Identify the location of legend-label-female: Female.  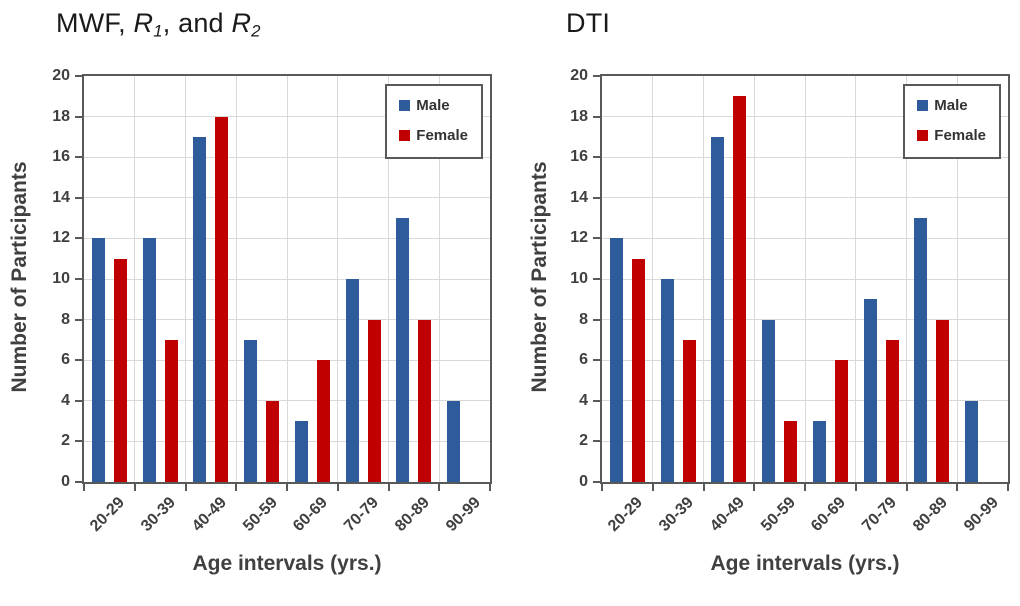
(442, 135).